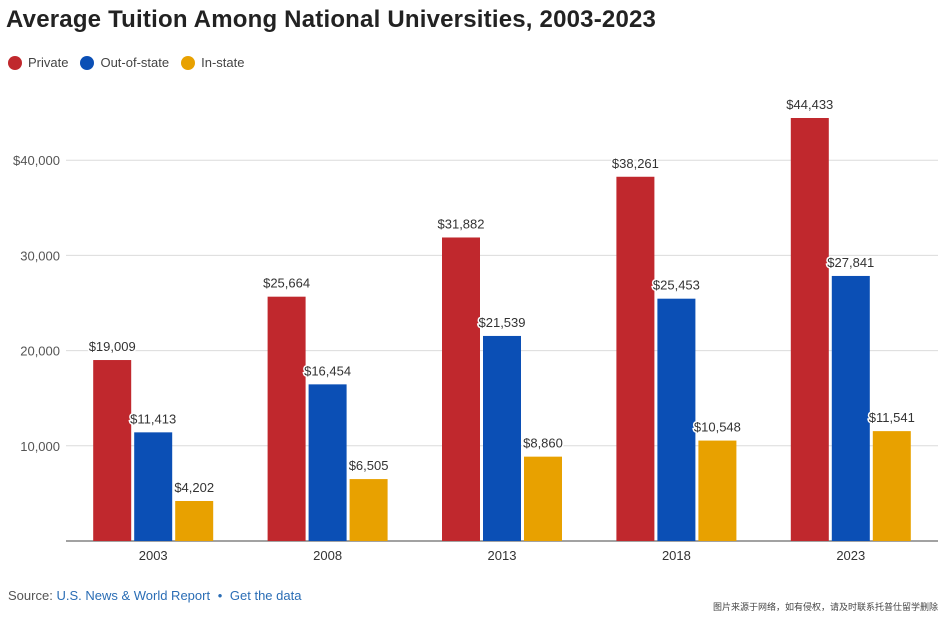 This screenshot has width=942, height=618. Describe the element at coordinates (153, 486) in the screenshot. I see `bar-out-of-state-2003` at that location.